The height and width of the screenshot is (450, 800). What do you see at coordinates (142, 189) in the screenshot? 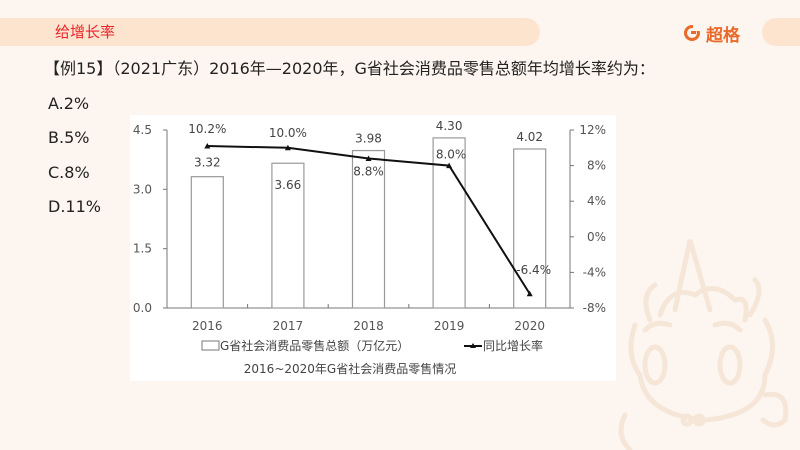
I see `left-axis-tick: 3.0` at bounding box center [142, 189].